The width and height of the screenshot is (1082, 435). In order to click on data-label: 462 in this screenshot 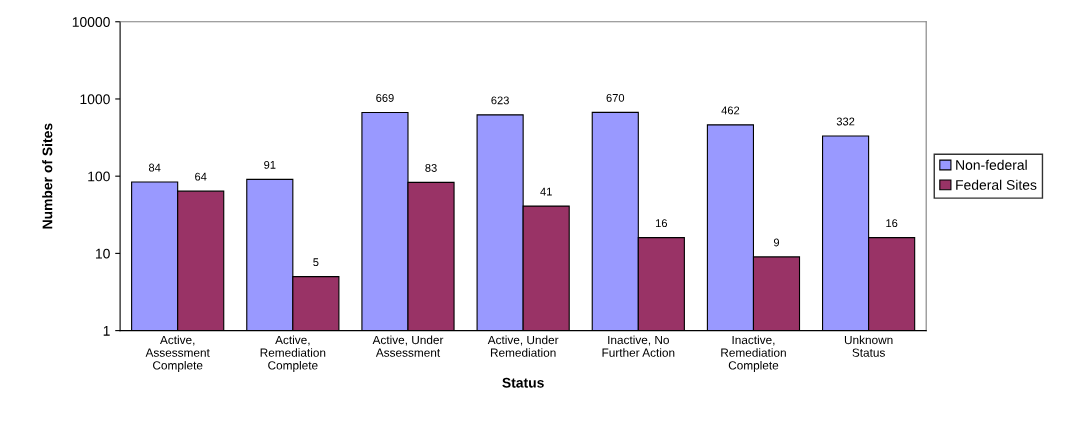, I will do `click(730, 110)`.